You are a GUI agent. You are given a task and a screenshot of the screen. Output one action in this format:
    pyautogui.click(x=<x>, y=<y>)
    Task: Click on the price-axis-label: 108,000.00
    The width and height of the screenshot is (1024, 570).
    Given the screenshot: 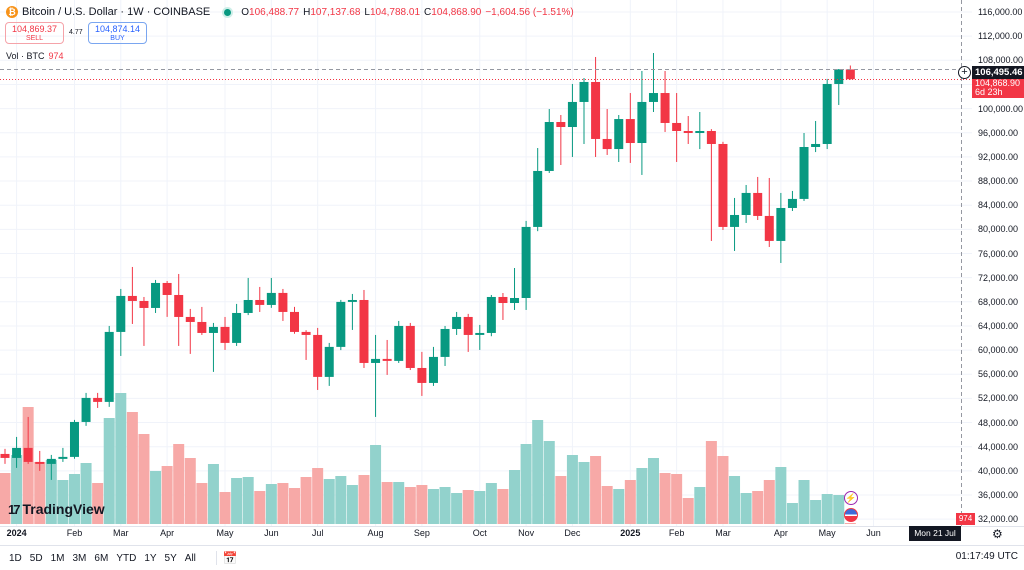 What is the action you would take?
    pyautogui.click(x=1001, y=60)
    